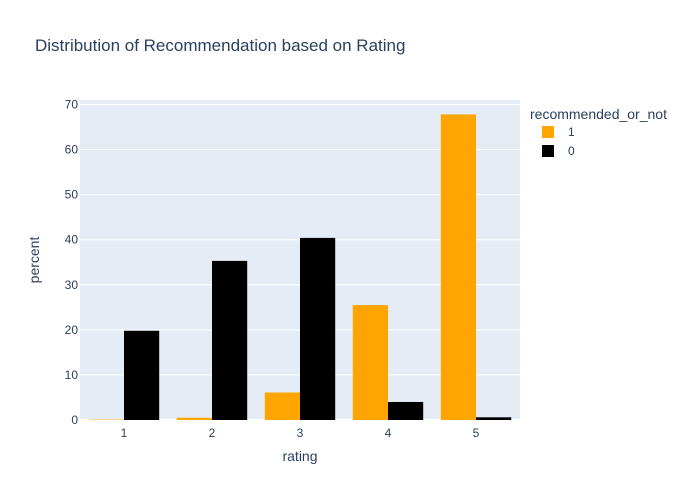  I want to click on y-tick-label: 60, so click(72, 150).